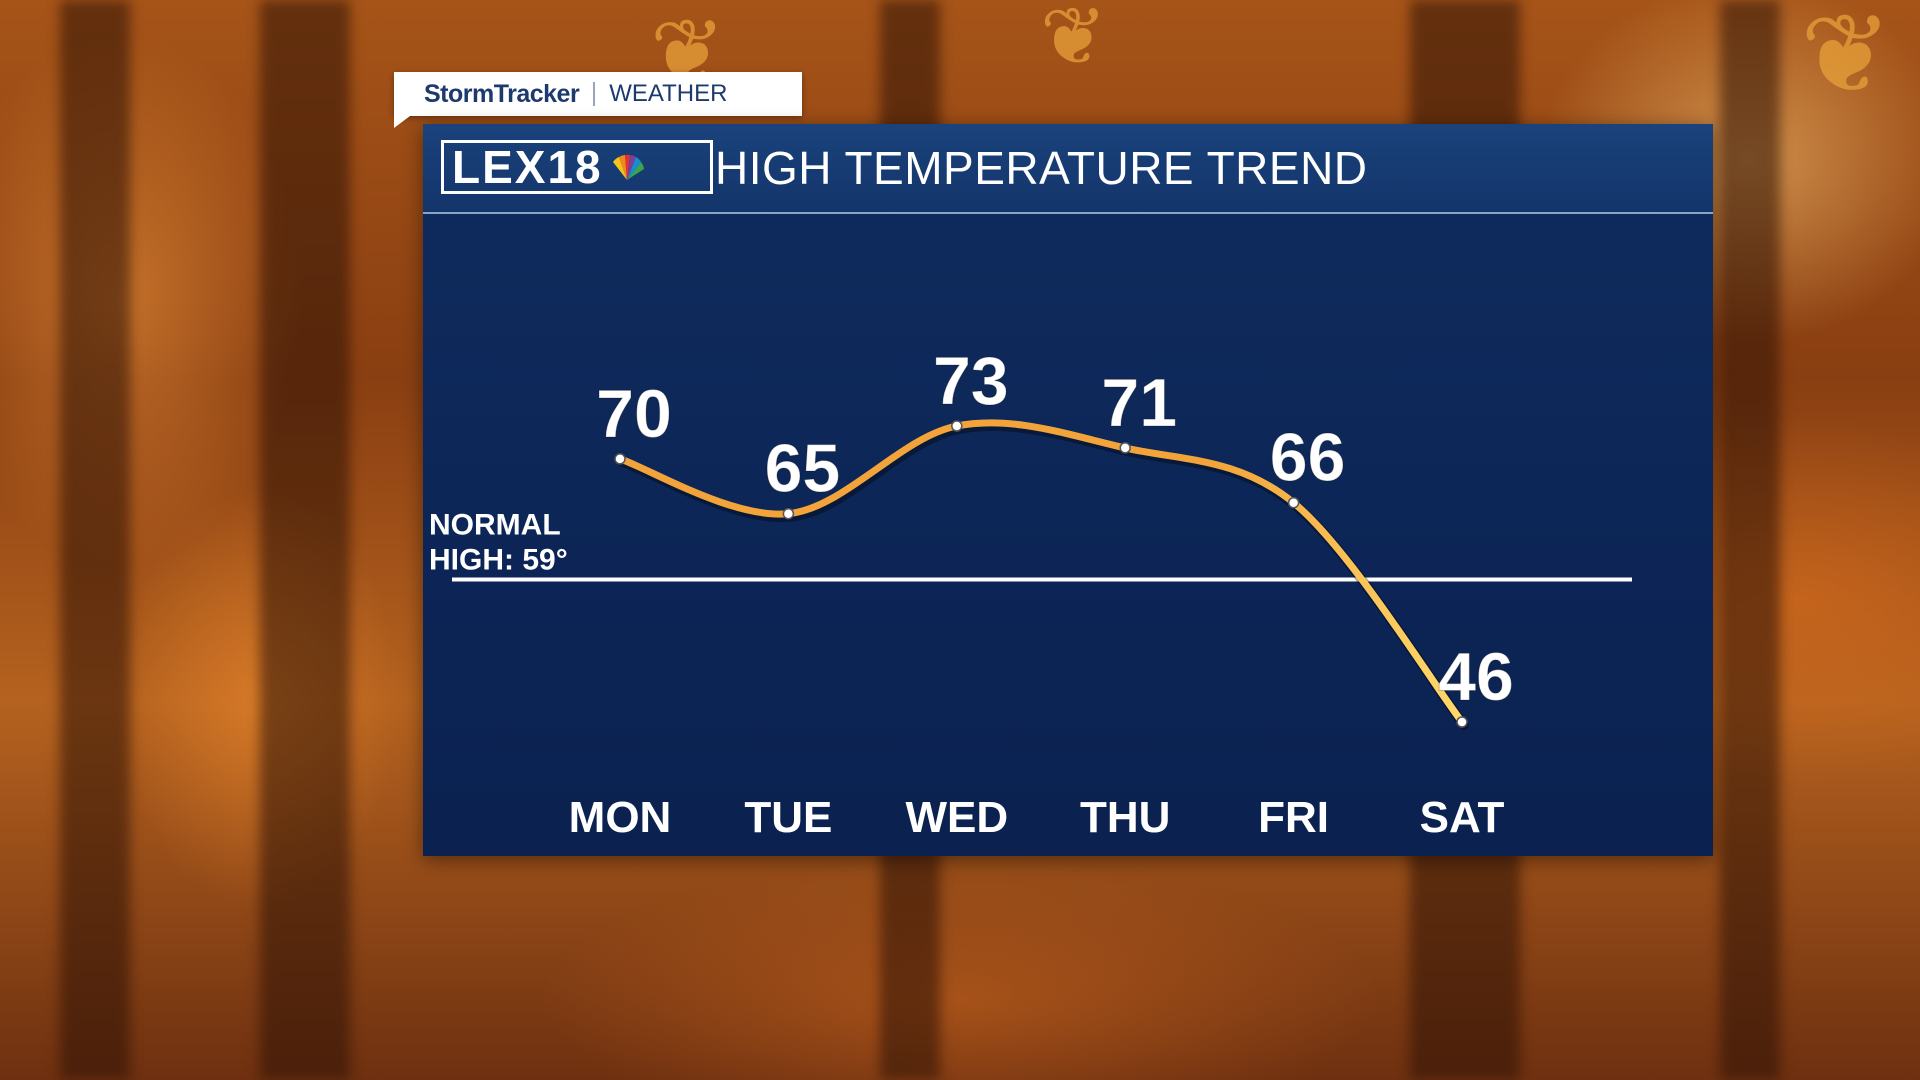 This screenshot has height=1080, width=1920. Describe the element at coordinates (1476, 677) in the screenshot. I see `value-label-sat: 46` at that location.